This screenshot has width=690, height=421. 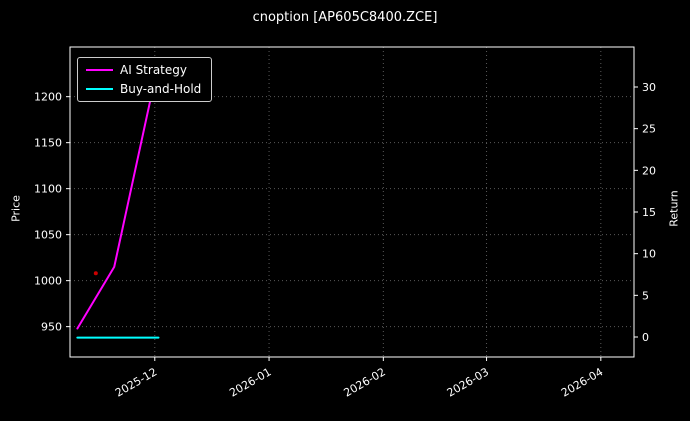 What do you see at coordinates (16, 208) in the screenshot?
I see `y-axis-label-left: Price` at bounding box center [16, 208].